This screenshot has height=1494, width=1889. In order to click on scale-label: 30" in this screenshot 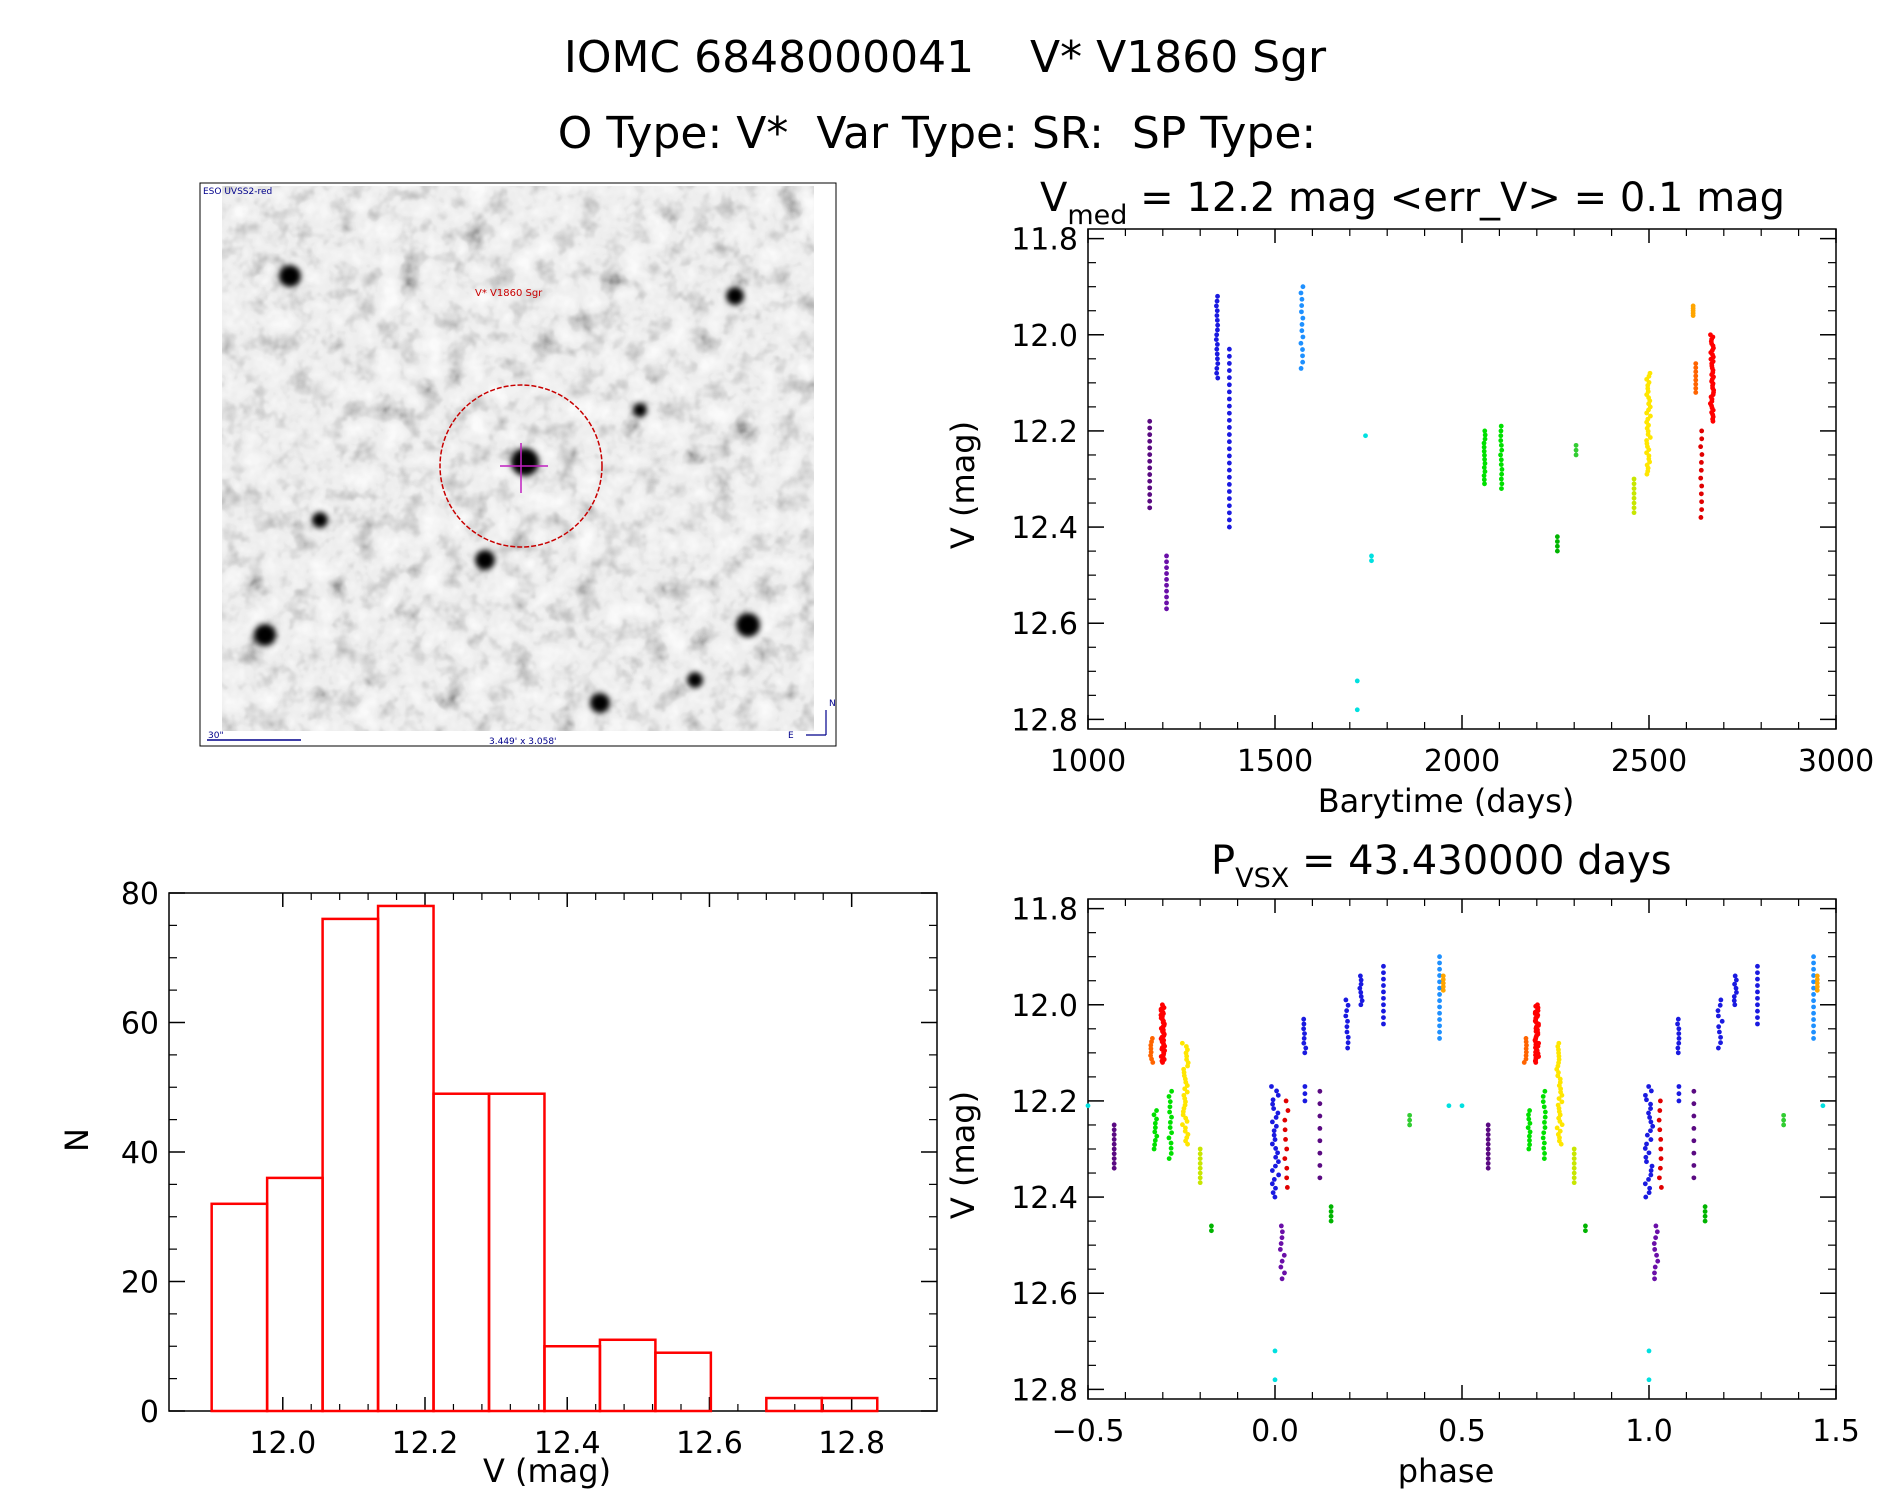, I will do `click(216, 736)`.